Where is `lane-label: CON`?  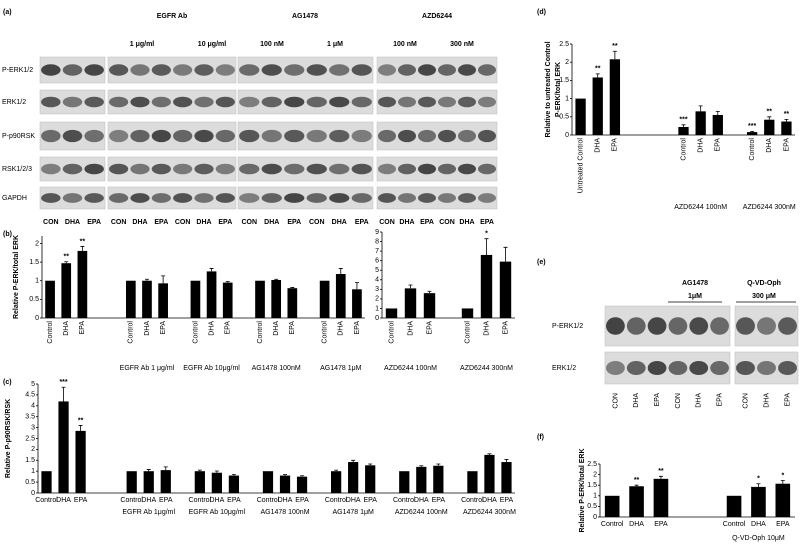 lane-label: CON is located at coordinates (183, 222).